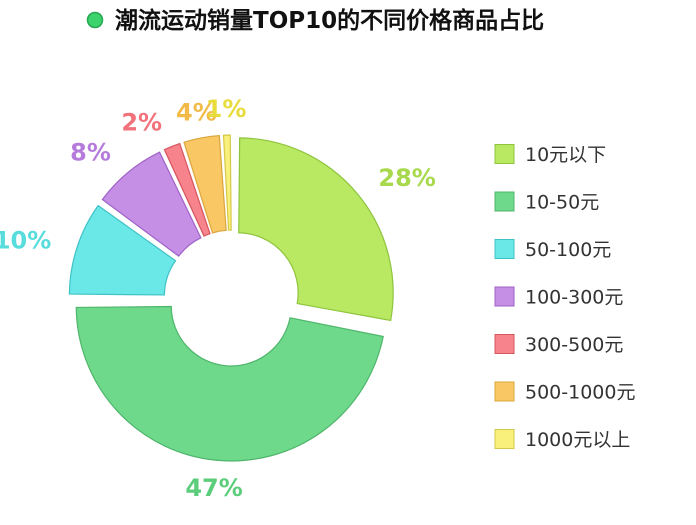 The height and width of the screenshot is (525, 696). I want to click on legend-label: 1000元以上, so click(577, 440).